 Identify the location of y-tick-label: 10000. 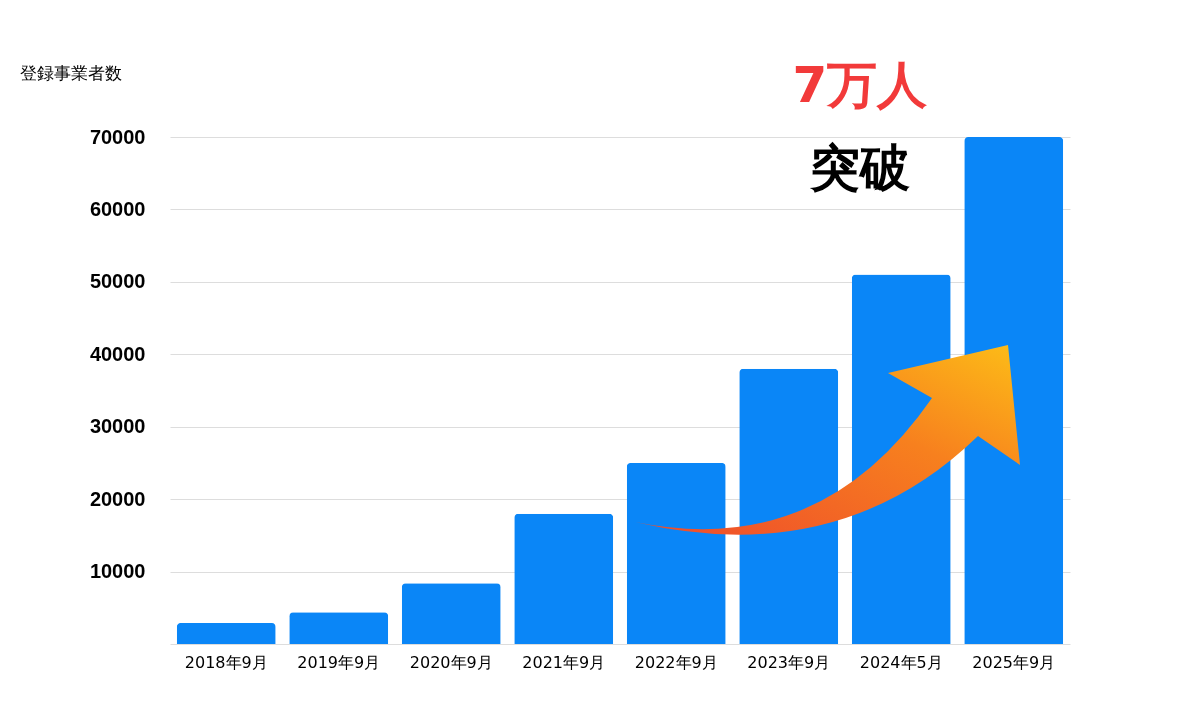
(117, 571).